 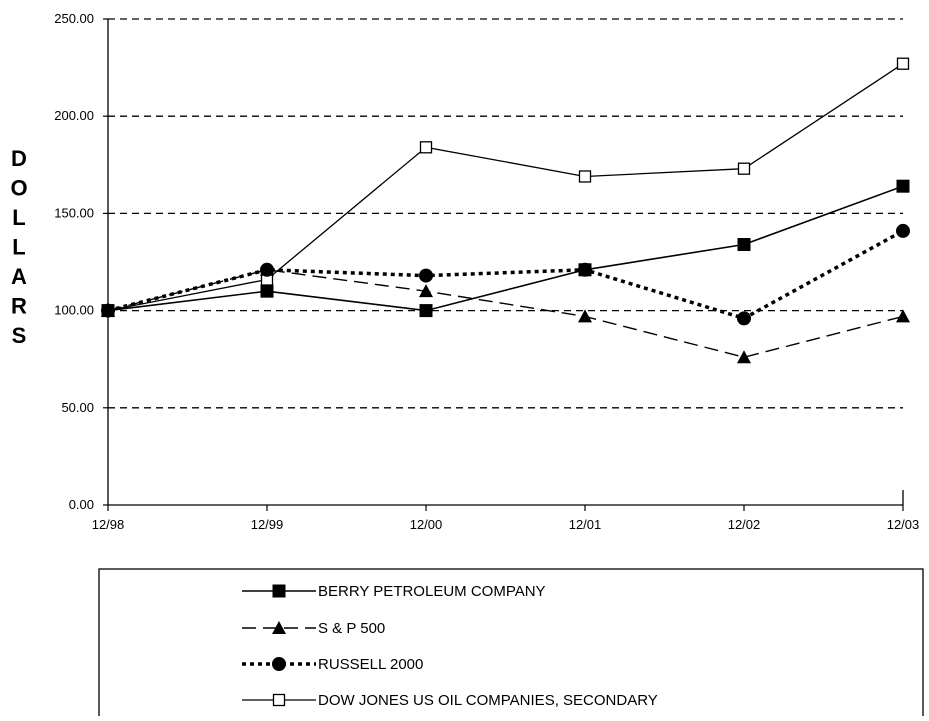 I want to click on y-axis-title-letter: R, so click(x=19, y=306).